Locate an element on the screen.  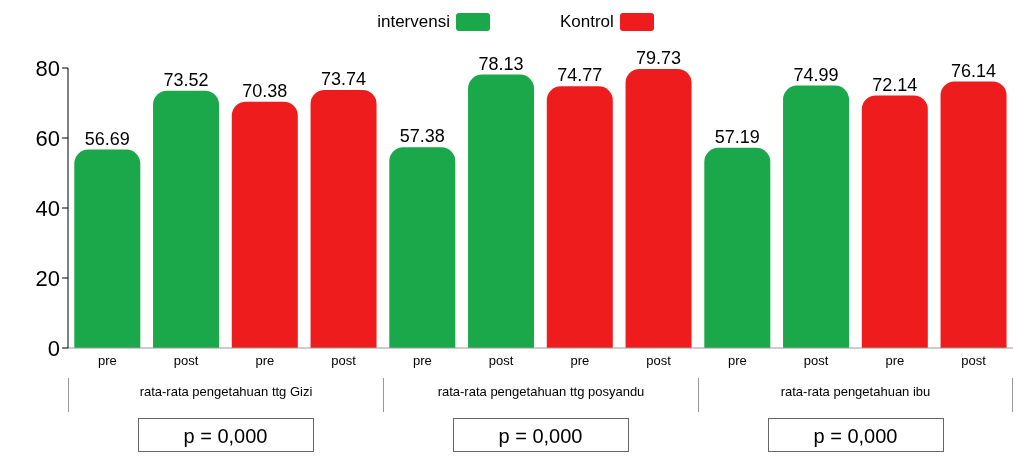
data-label: 79.73 is located at coordinates (659, 57).